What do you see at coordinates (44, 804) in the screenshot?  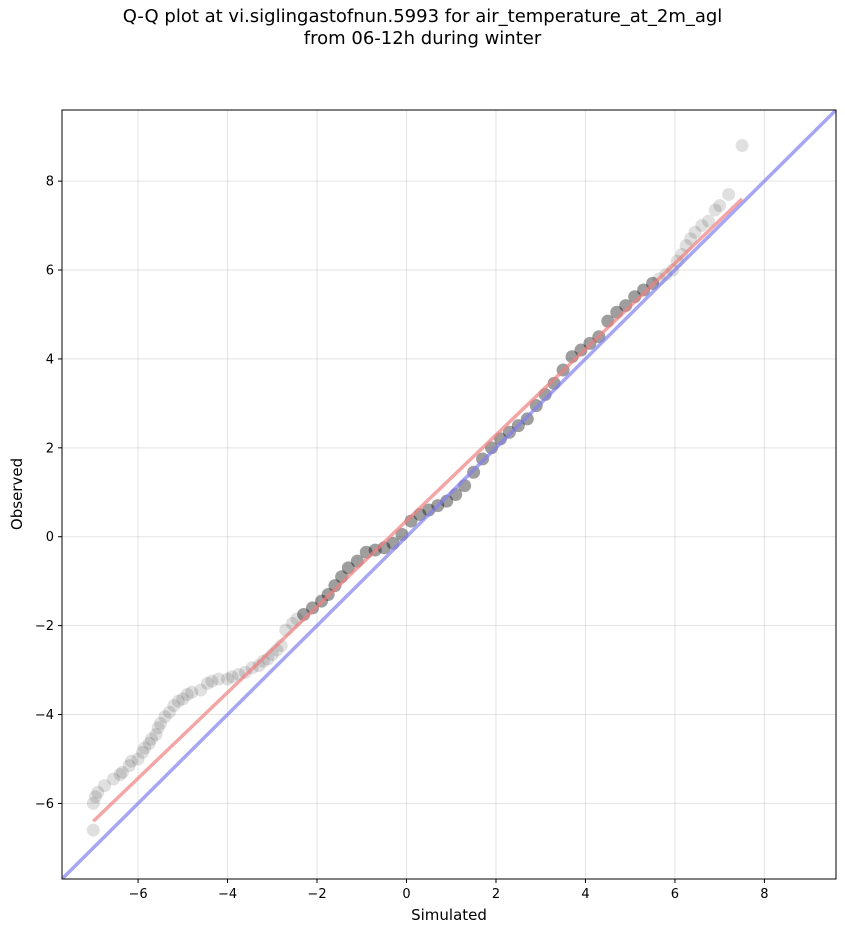 I see `y-tick-label-0: −6` at bounding box center [44, 804].